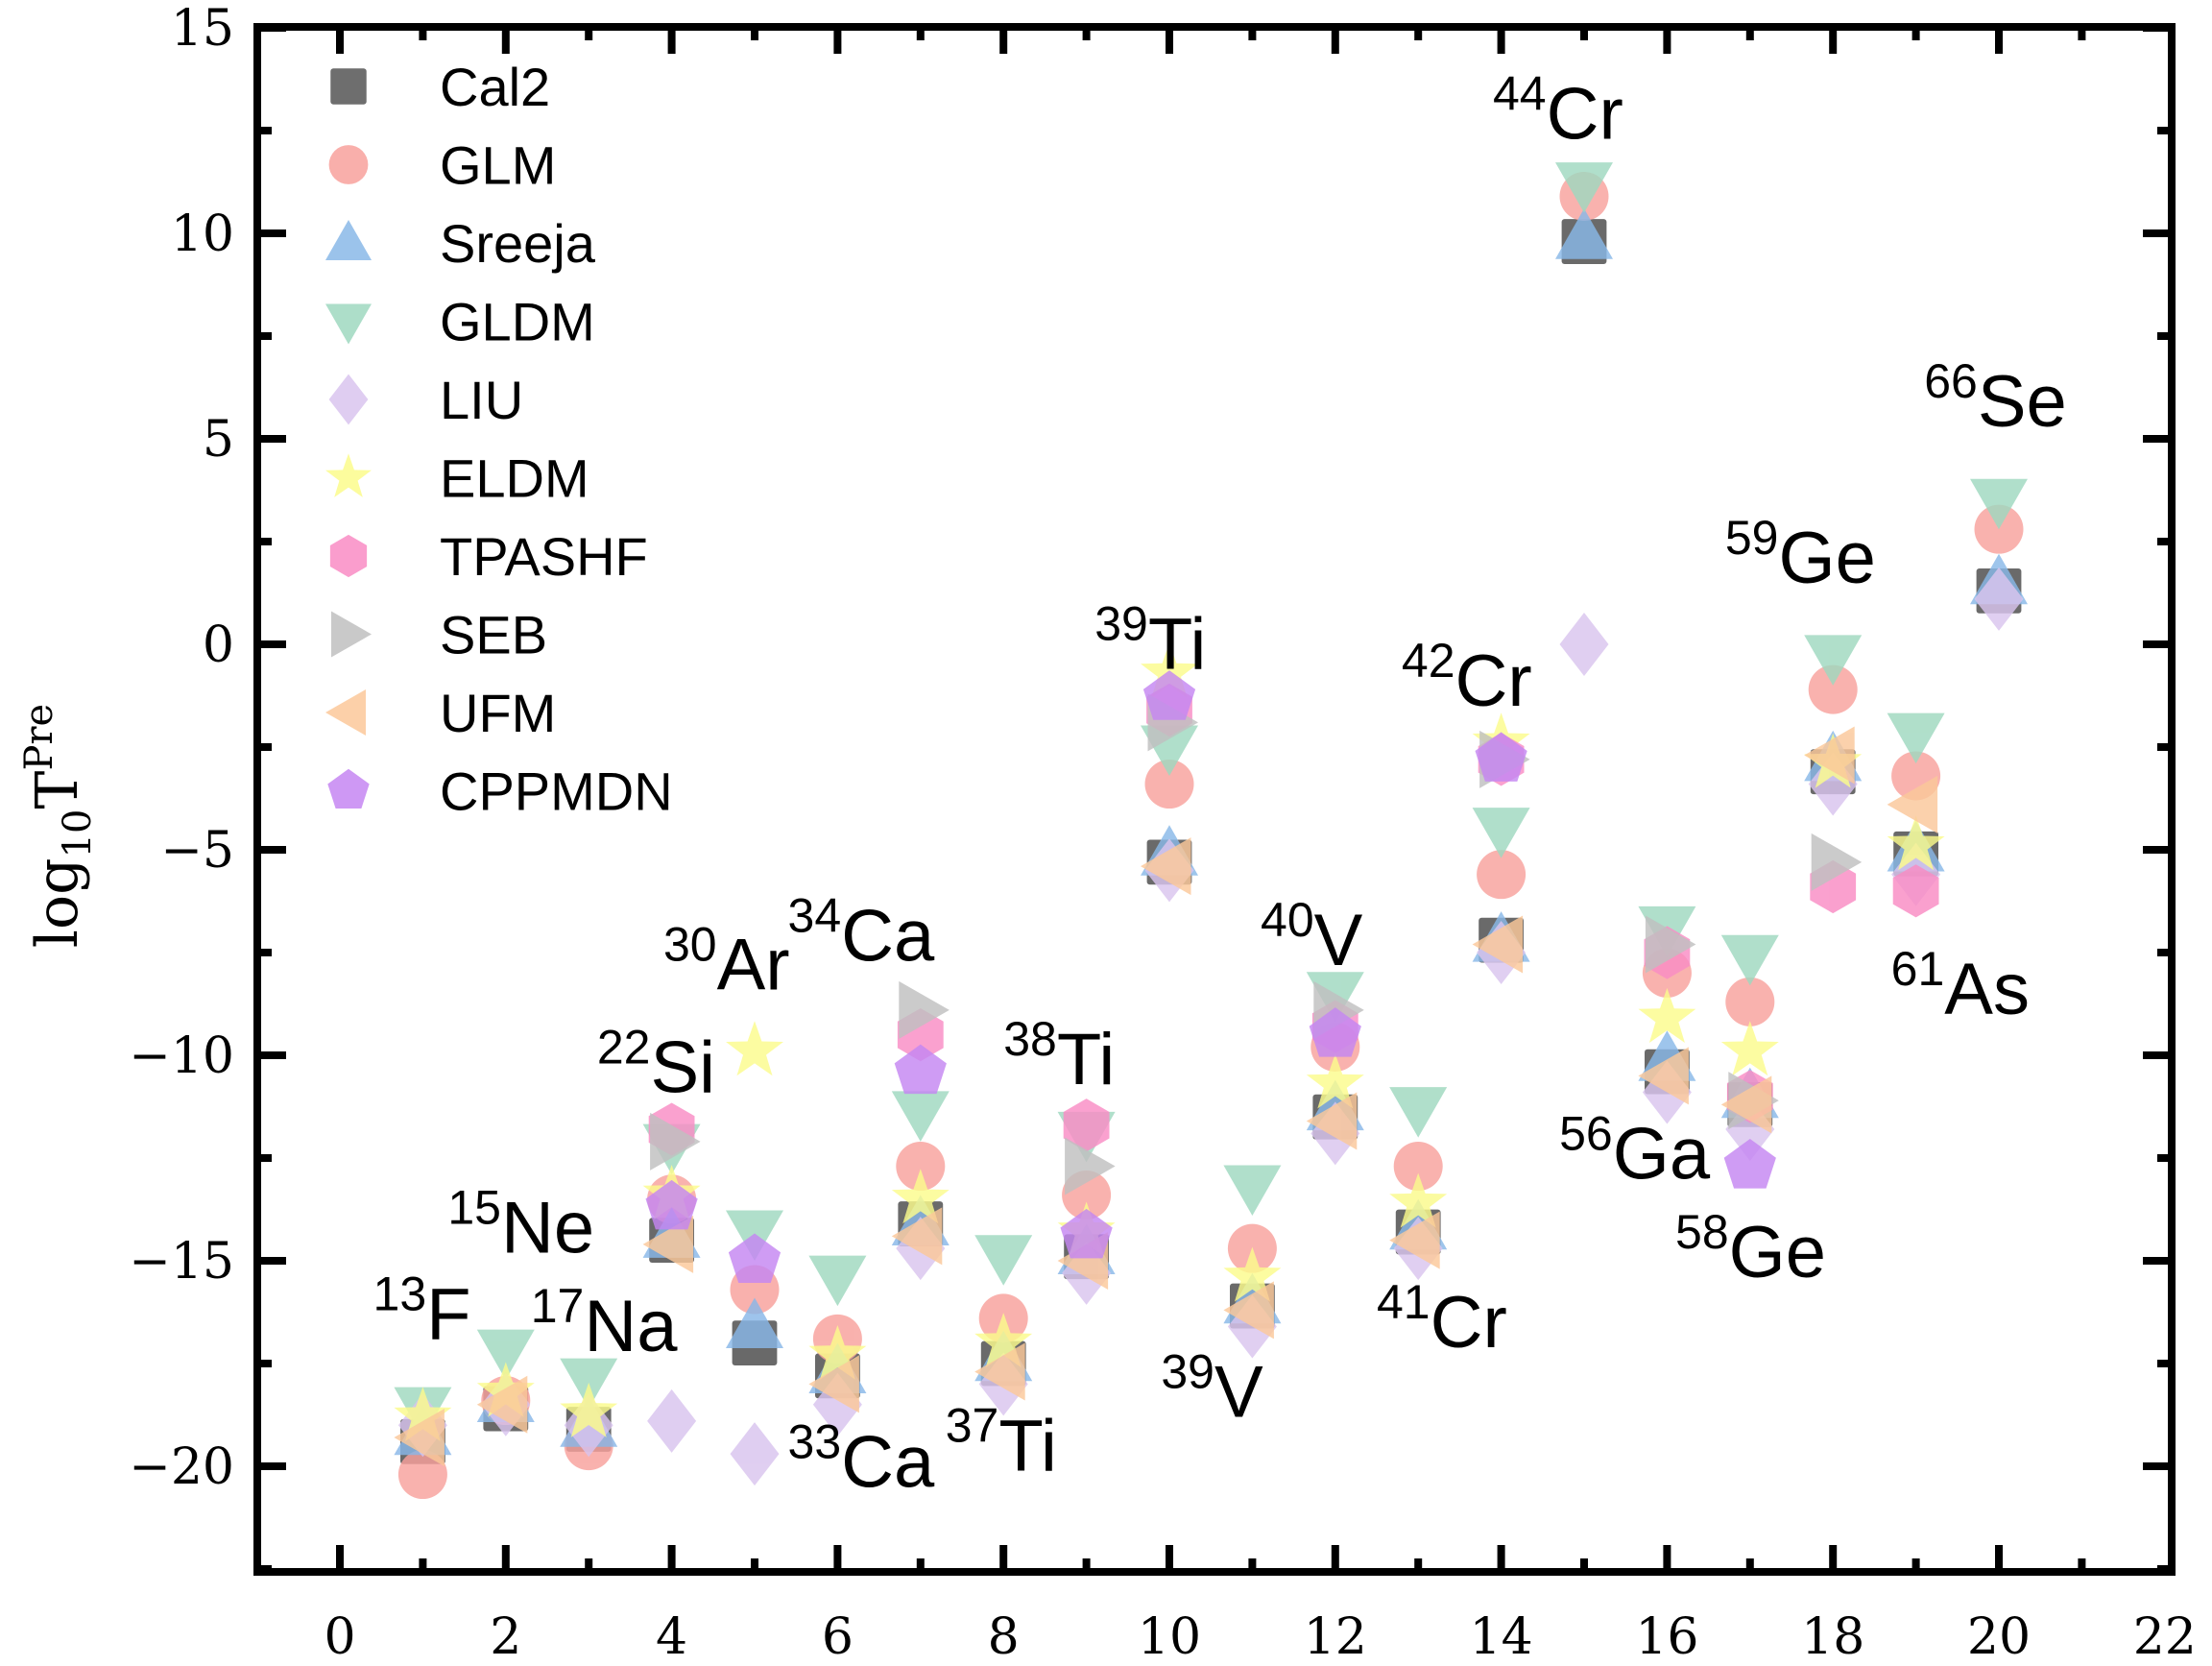 The width and height of the screenshot is (2212, 1666). What do you see at coordinates (39, 737) in the screenshot?
I see `y-axis-label-sup: Pre` at bounding box center [39, 737].